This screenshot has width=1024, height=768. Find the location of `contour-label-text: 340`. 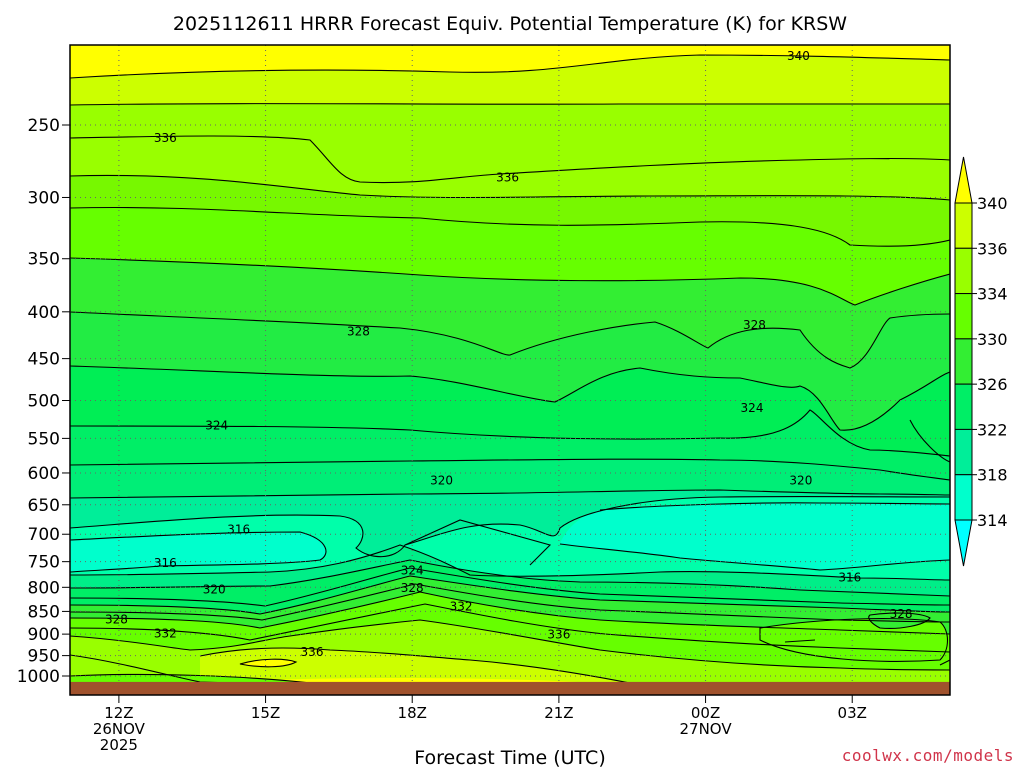

contour-label-text: 340 is located at coordinates (798, 56).